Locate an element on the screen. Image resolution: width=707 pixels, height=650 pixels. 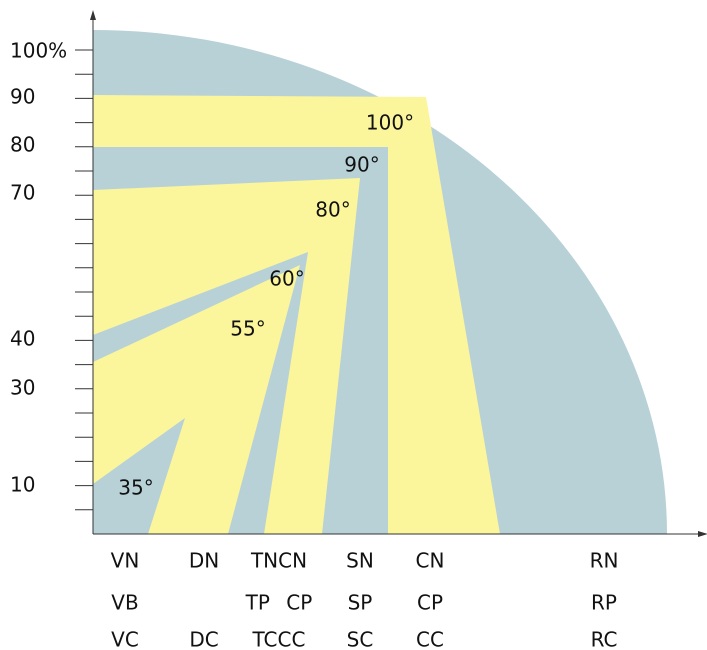
column-label: CN is located at coordinates (430, 561).